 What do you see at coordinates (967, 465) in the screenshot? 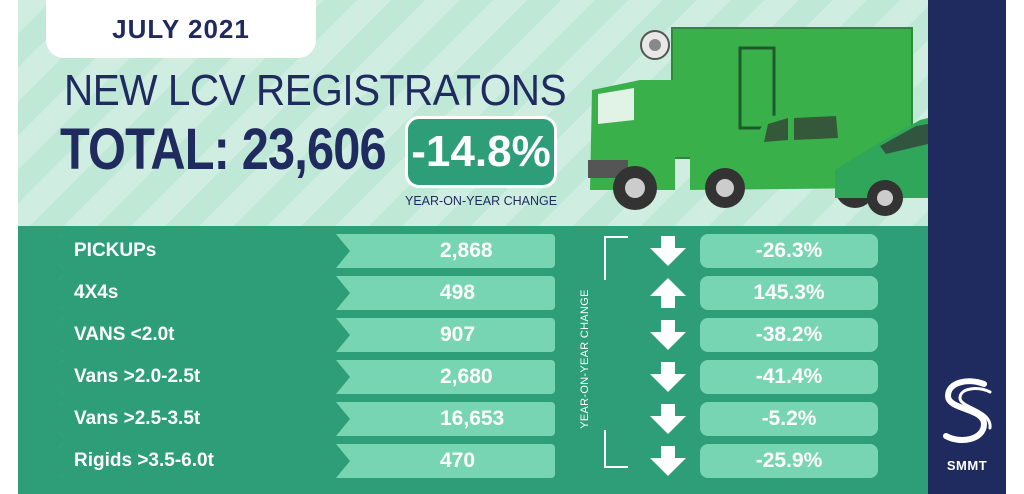
I see `smmt-logo-text: SMMT` at bounding box center [967, 465].